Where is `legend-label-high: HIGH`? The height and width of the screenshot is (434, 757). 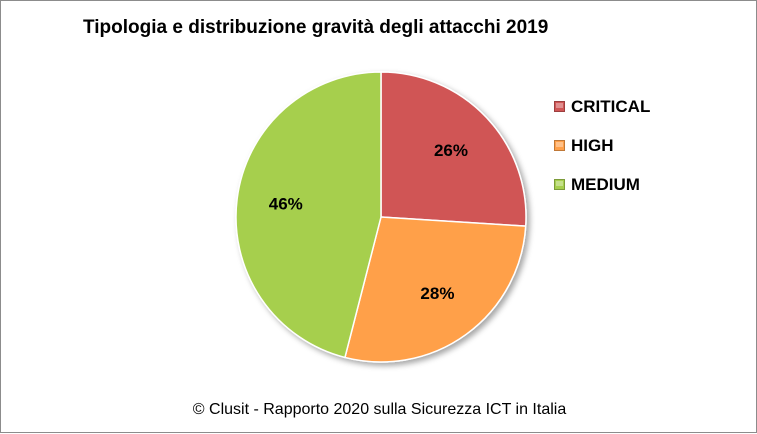 legend-label-high: HIGH is located at coordinates (592, 145).